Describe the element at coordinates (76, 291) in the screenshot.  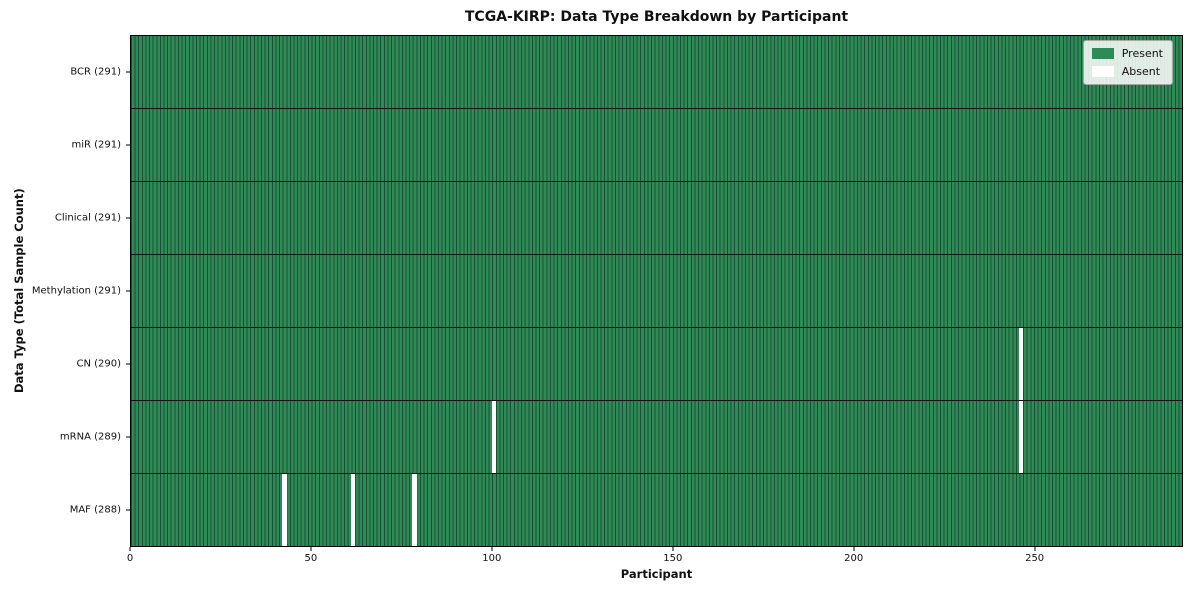
I see `y-tick-label-Methylation: Methylation (291)` at that location.